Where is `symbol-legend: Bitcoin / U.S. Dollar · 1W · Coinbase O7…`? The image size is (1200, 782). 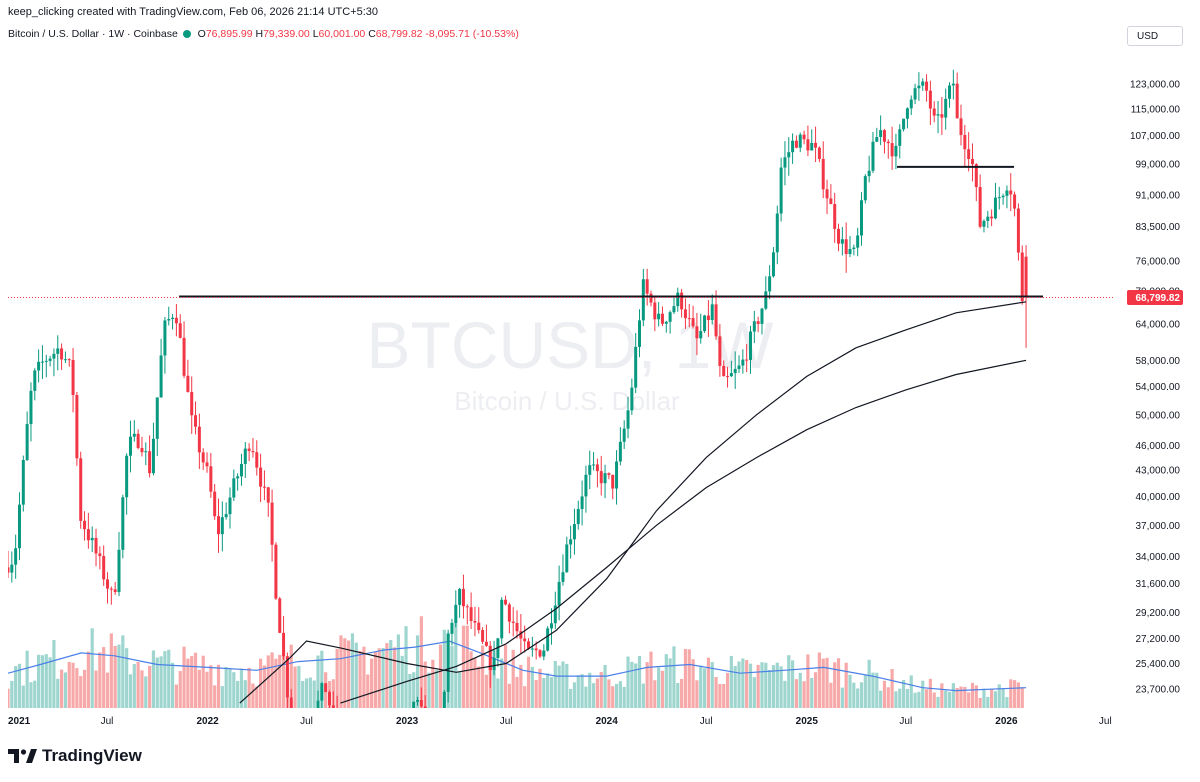
symbol-legend: Bitcoin / U.S. Dollar · 1W · Coinbase O7… is located at coordinates (263, 34).